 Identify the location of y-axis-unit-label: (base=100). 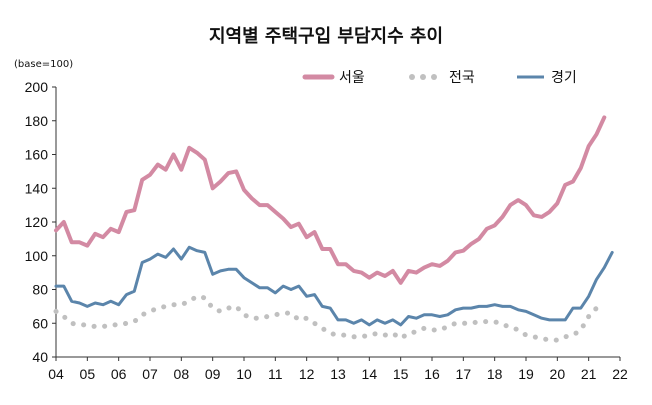
(43, 64).